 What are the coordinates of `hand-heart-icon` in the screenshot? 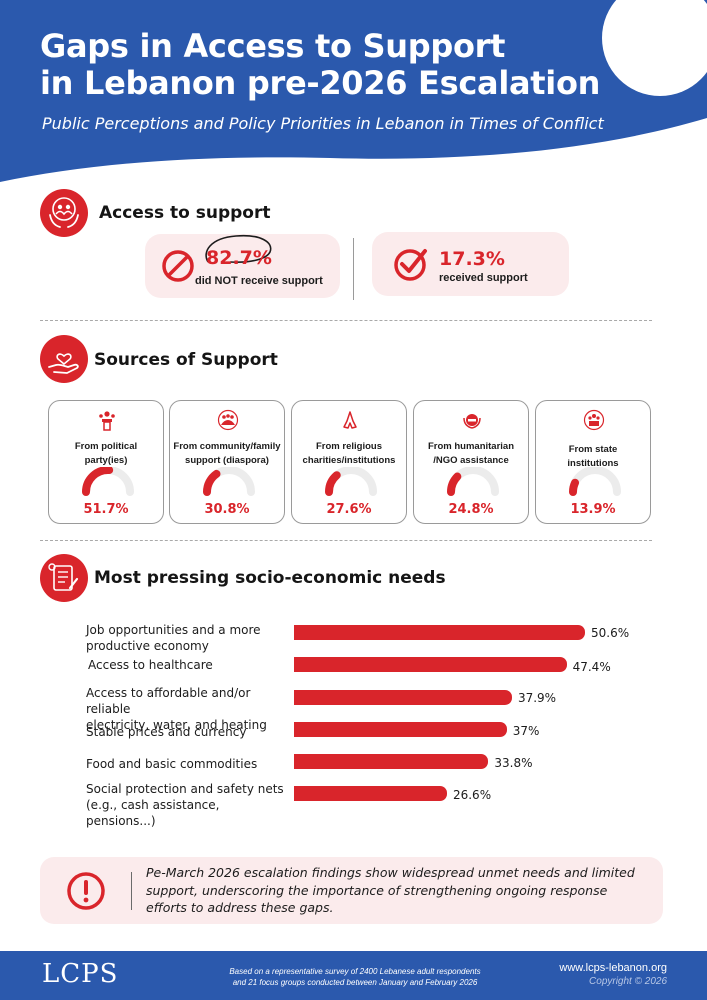 It's located at (64, 359).